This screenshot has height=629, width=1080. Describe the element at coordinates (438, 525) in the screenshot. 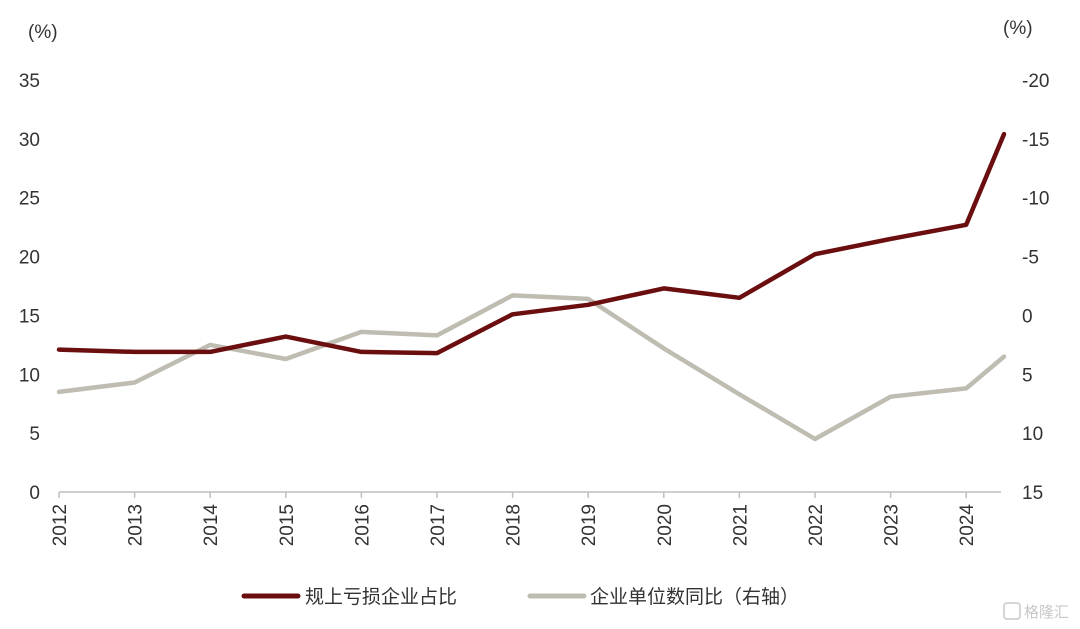

I see `x-tick-label: 2017` at that location.